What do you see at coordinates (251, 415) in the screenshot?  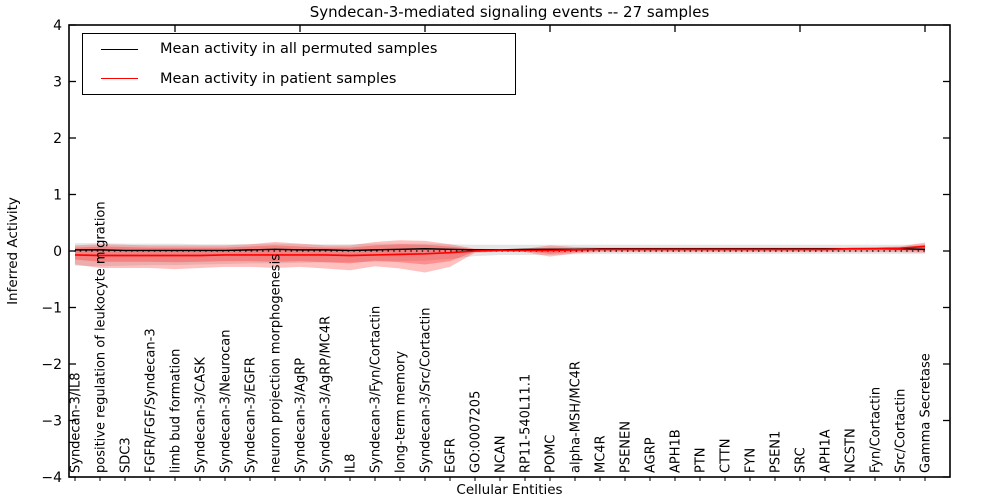 I see `x-tick-label: Syndecan-3/EGFR` at bounding box center [251, 415].